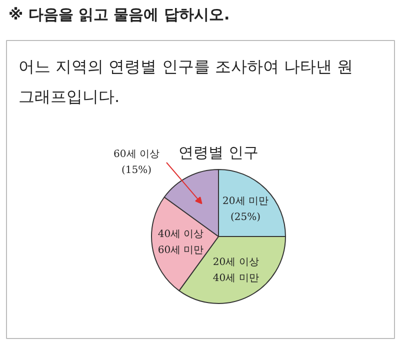 The width and height of the screenshot is (400, 343). Describe the element at coordinates (186, 81) in the screenshot. I see `text: 어느 지역의 연령별 인구를 조사하여 나타낸 원 그래프입니다.` at that location.